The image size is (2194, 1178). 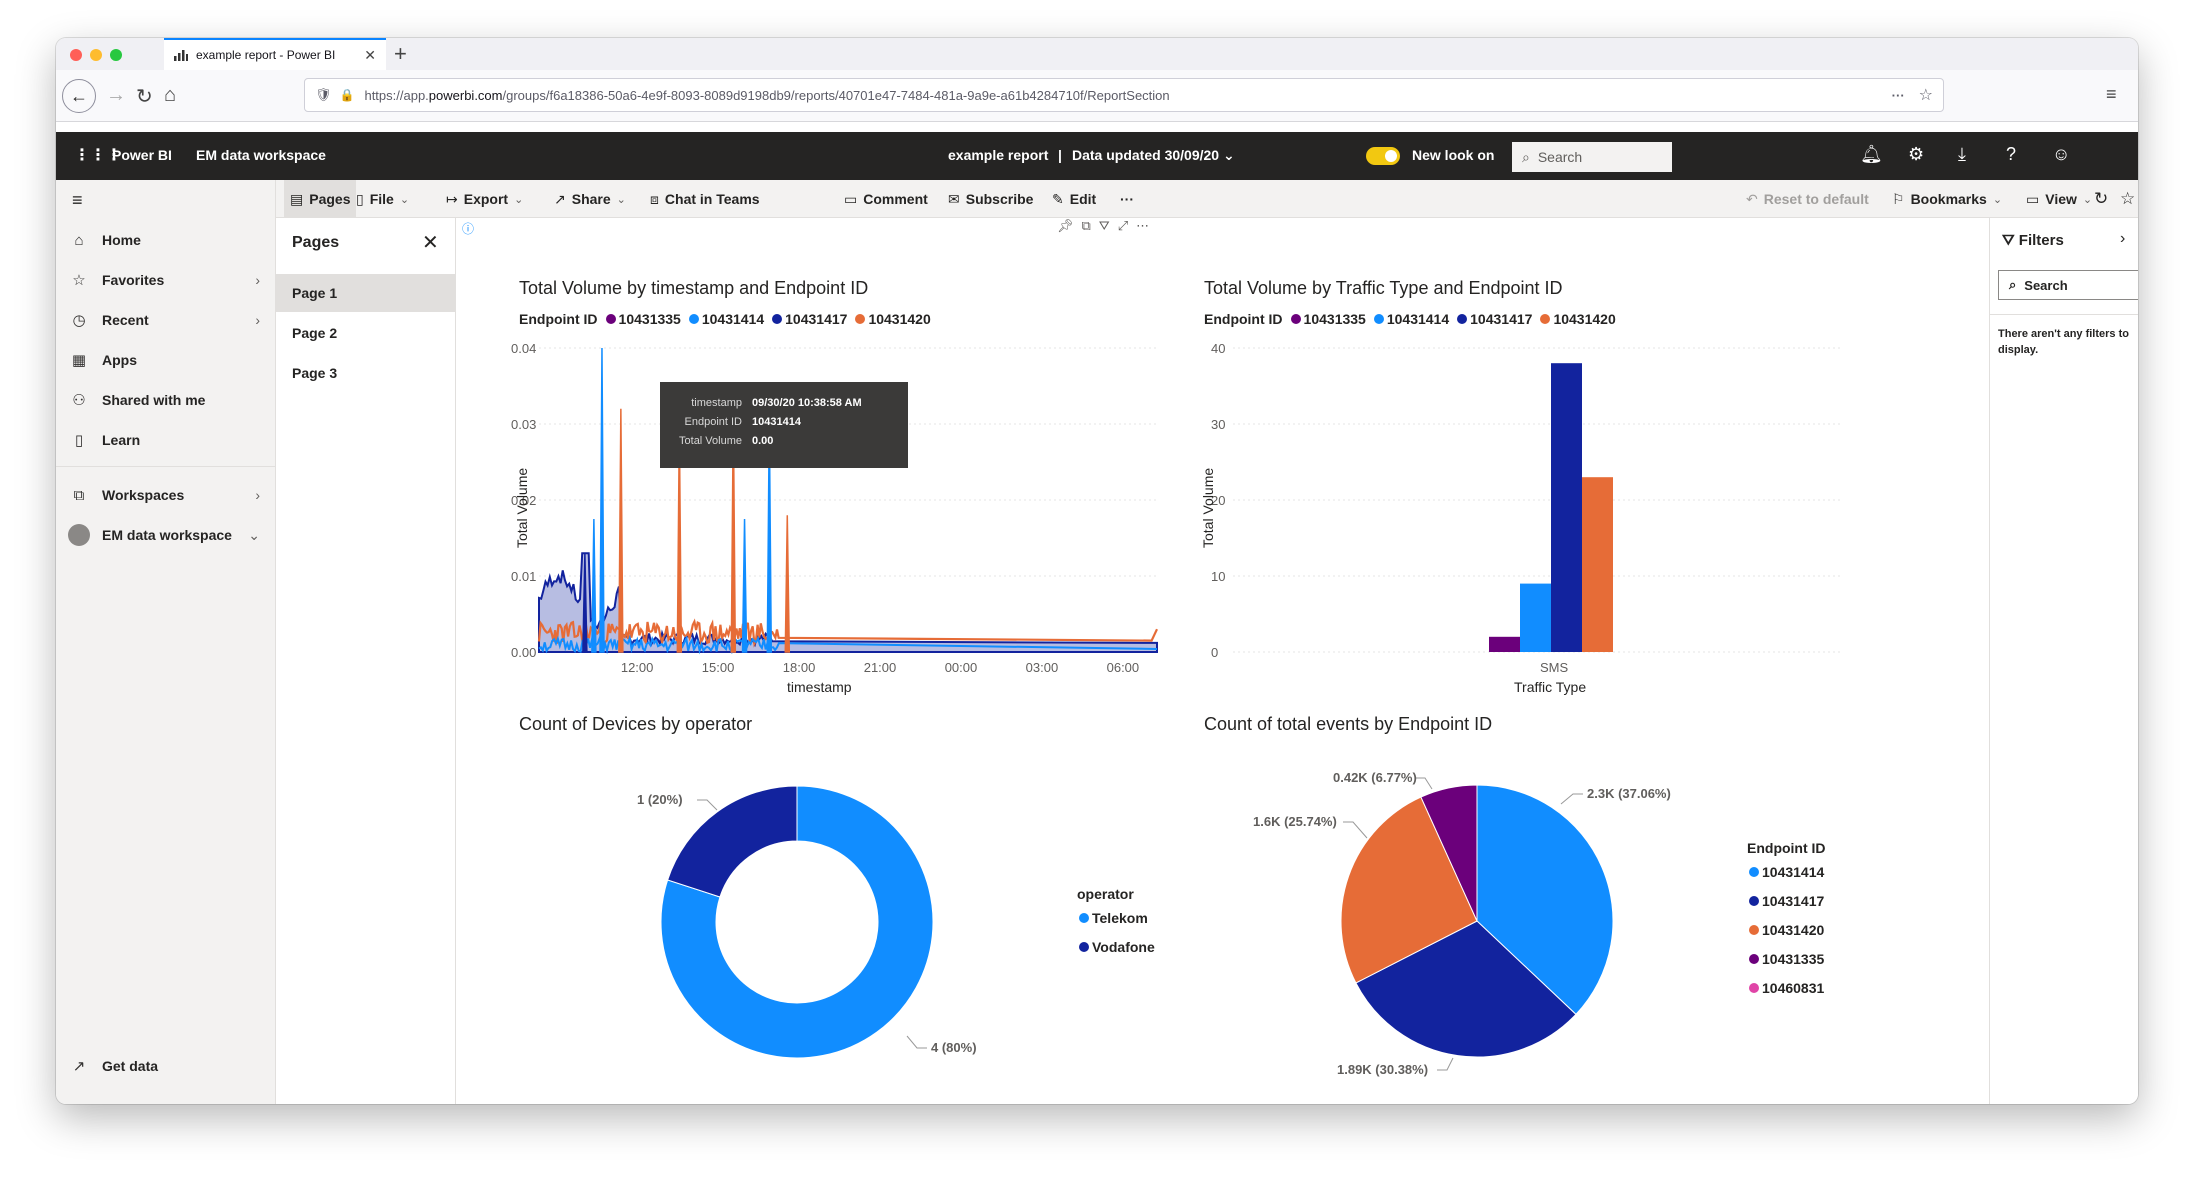 I want to click on nav-learn: ▯ Learn, so click(x=166, y=440).